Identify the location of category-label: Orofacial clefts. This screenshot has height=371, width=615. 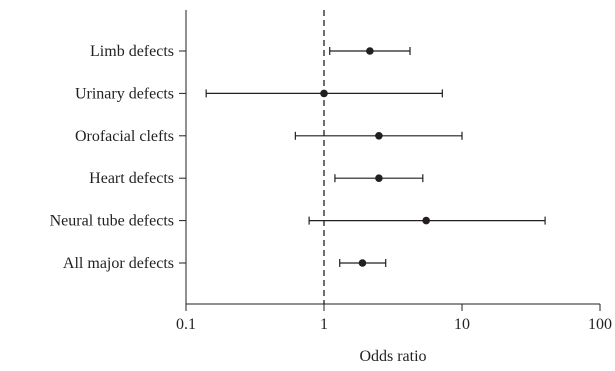
(124, 136).